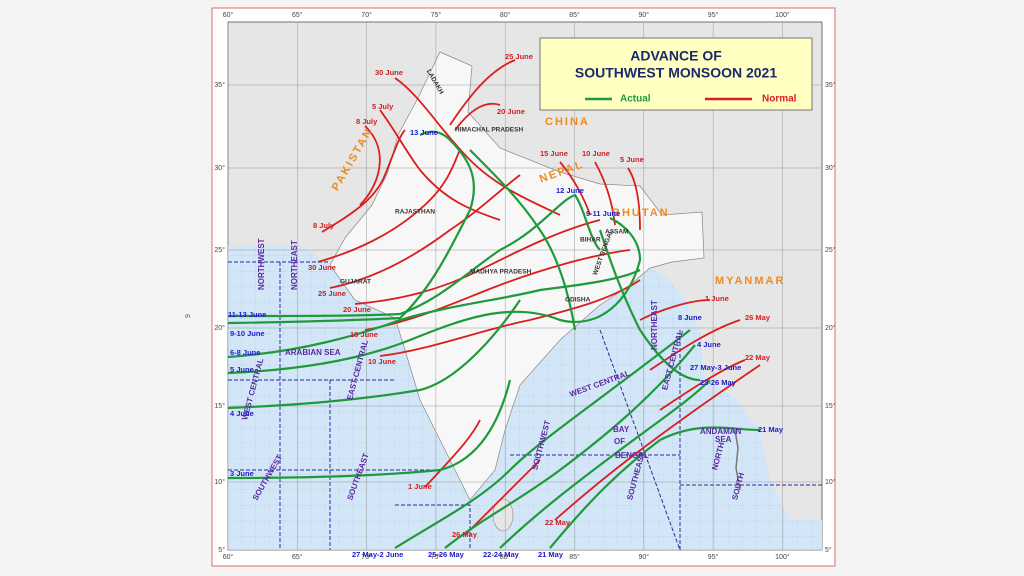  What do you see at coordinates (219, 406) in the screenshot?
I see `lat-label-left: 15°` at bounding box center [219, 406].